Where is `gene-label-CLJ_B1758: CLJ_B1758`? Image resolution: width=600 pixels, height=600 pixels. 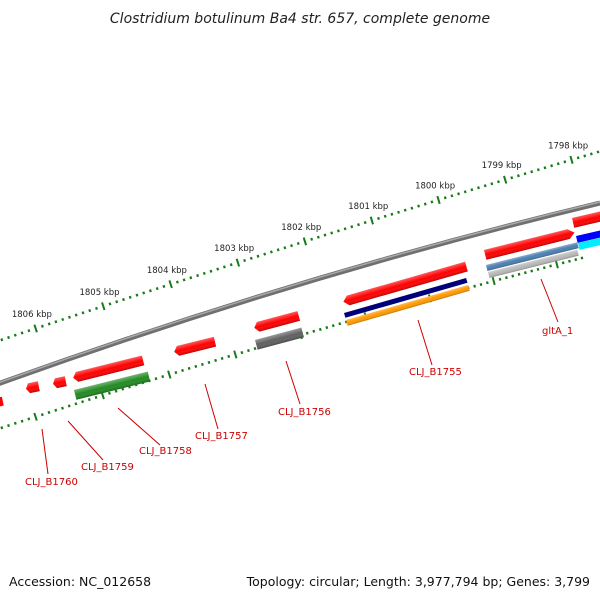
gene-label-CLJ_B1758: CLJ_B1758 is located at coordinates (165, 451).